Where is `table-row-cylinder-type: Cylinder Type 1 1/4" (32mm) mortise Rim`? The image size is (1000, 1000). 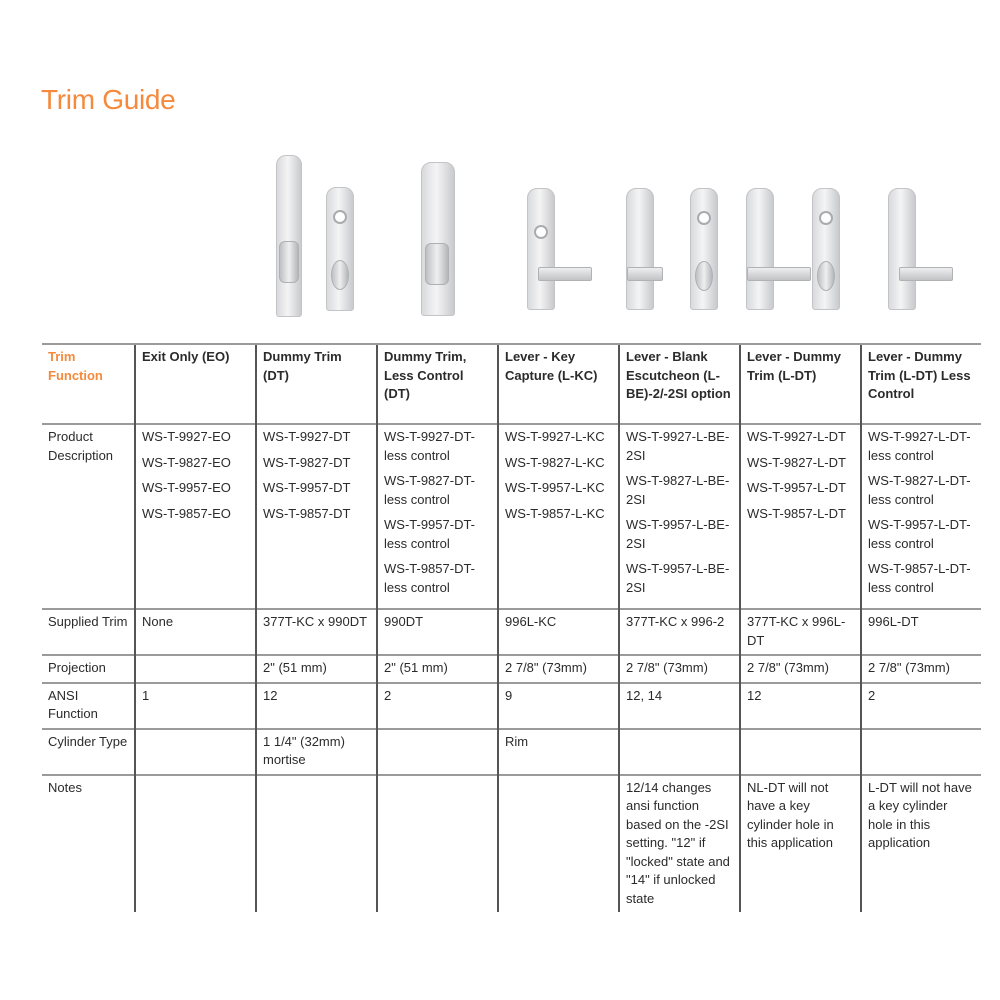 table-row-cylinder-type: Cylinder Type 1 1/4" (32mm) mortise Rim is located at coordinates (511, 751).